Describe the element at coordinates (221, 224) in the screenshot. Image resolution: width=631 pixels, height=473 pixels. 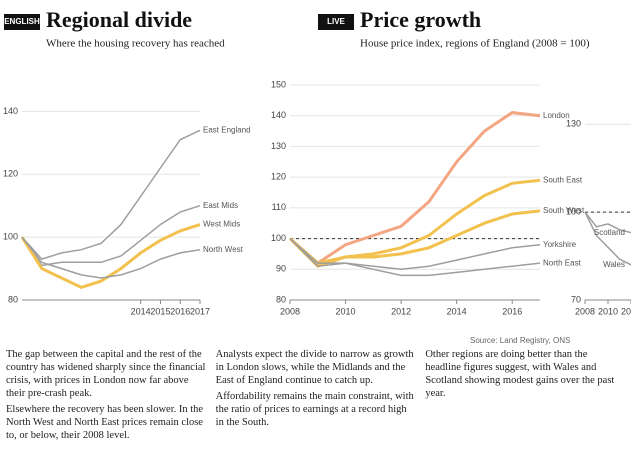
I see `series-label: West Mids` at that location.